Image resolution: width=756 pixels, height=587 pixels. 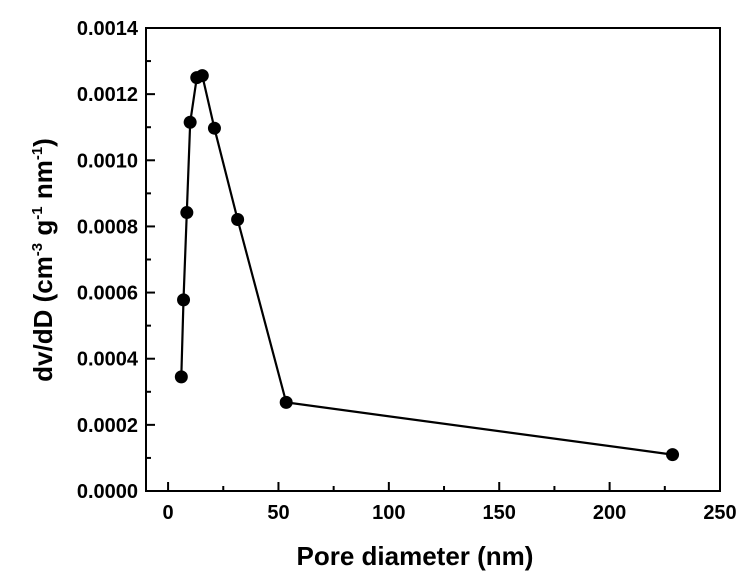 What do you see at coordinates (108, 29) in the screenshot?
I see `y-tick-label: 0.0014` at bounding box center [108, 29].